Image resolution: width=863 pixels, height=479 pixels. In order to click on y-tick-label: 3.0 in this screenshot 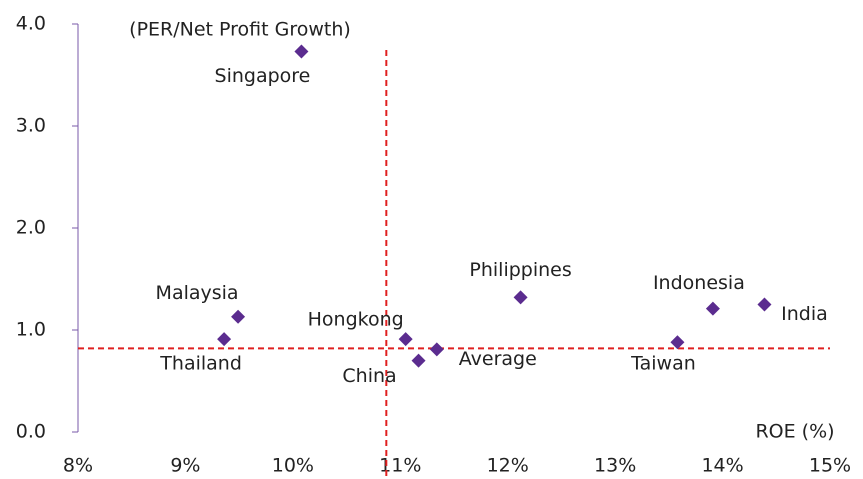, I will do `click(31, 126)`.